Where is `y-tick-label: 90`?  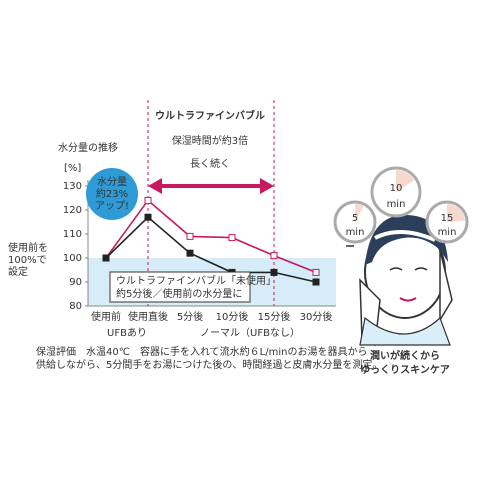
y-tick-label: 90 is located at coordinates (75, 282).